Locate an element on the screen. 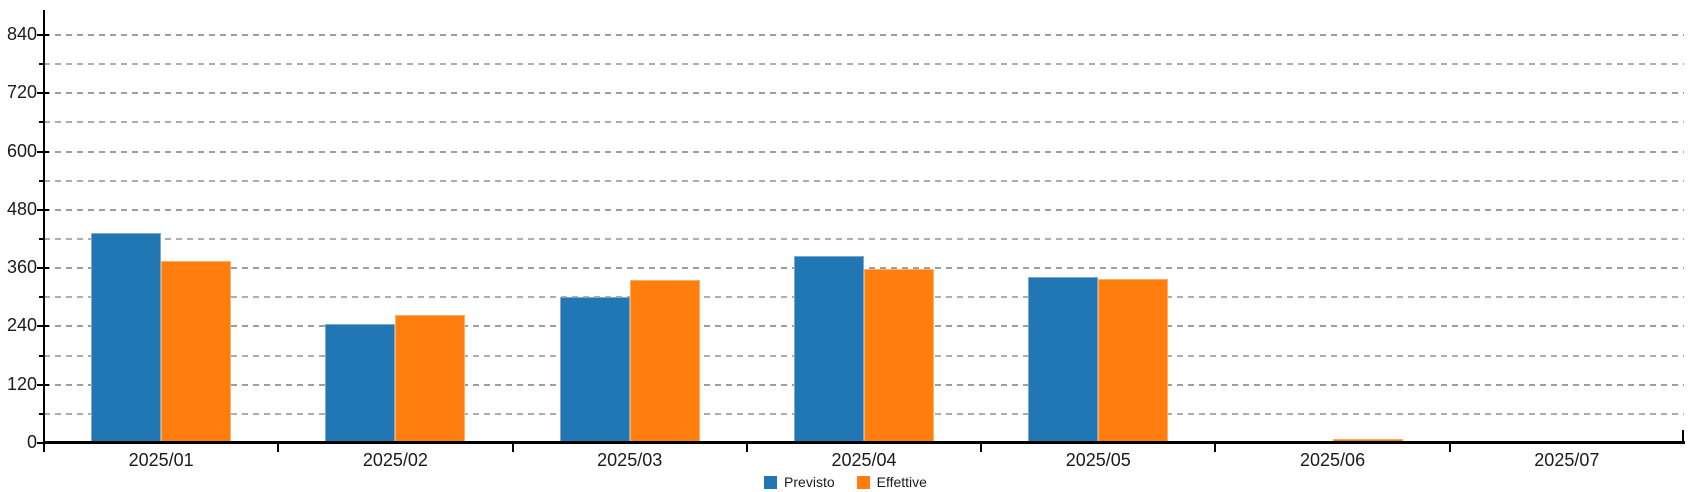  bar-effettive-2025/02 is located at coordinates (430, 379).